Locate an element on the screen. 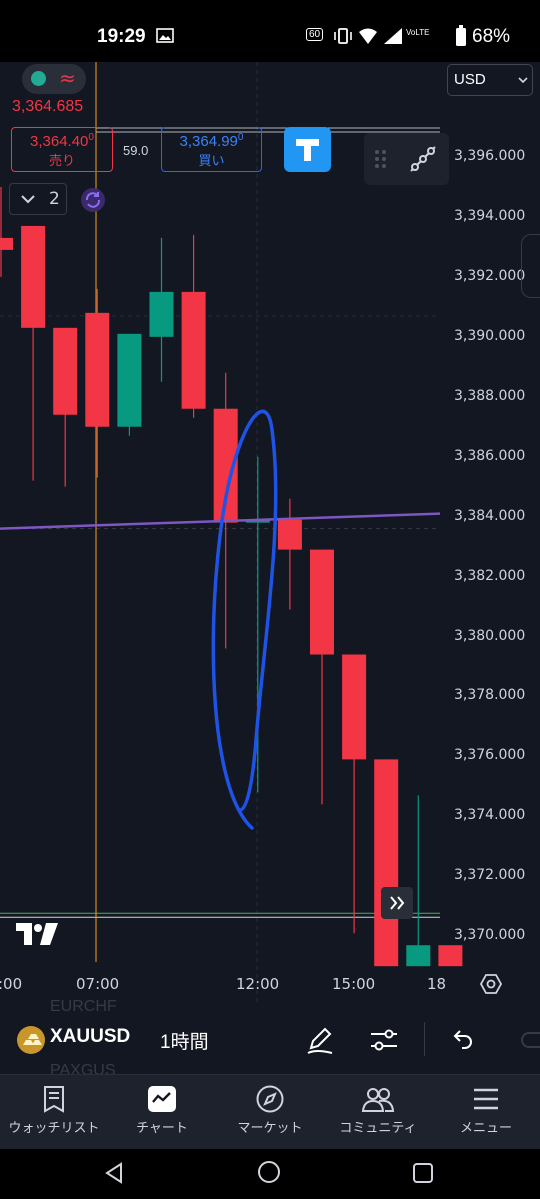 The height and width of the screenshot is (1199, 540). menu-icon is located at coordinates (486, 1099).